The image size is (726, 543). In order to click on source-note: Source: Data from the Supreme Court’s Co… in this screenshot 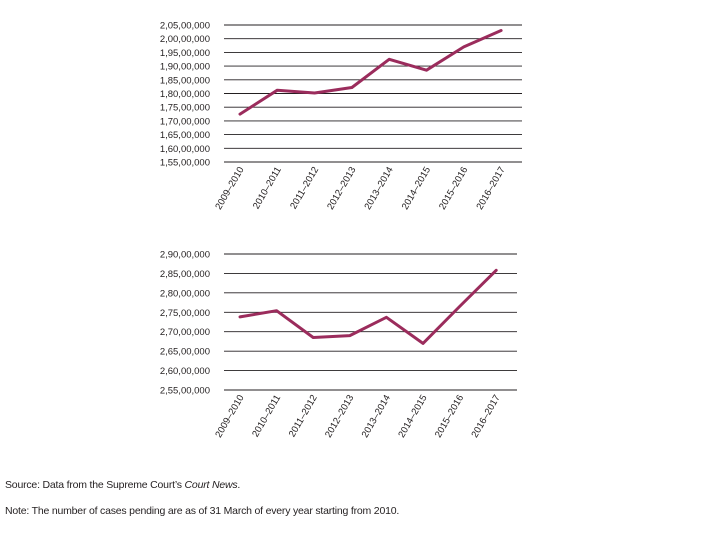, I will do `click(122, 485)`.